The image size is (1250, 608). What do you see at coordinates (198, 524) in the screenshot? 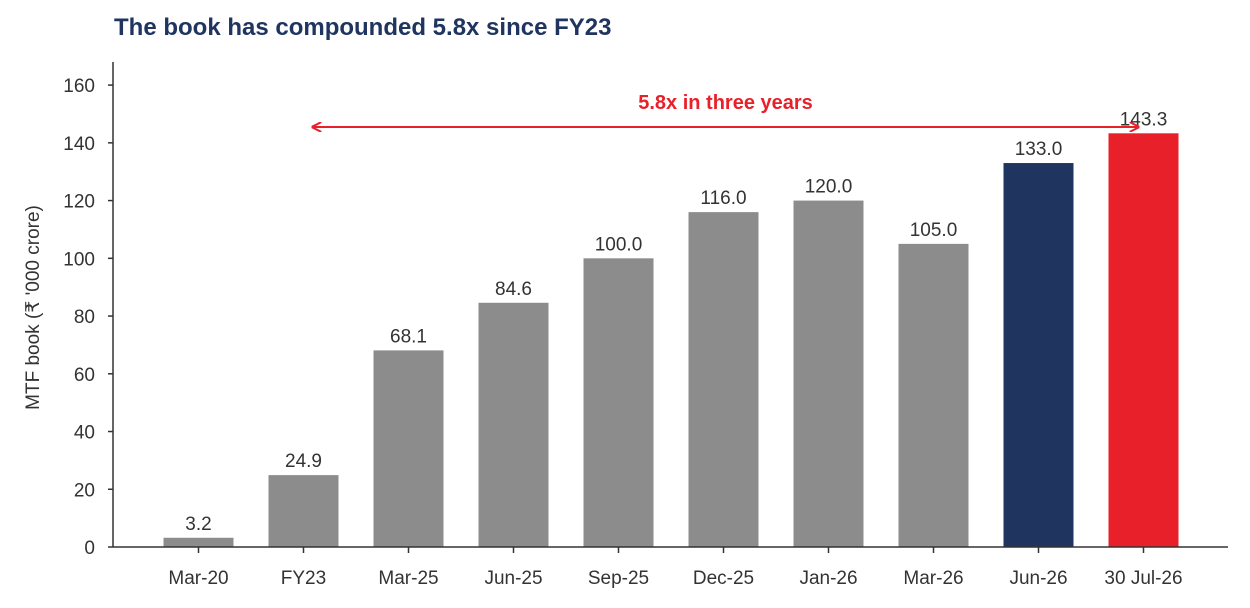
I see `data-label-0: 3.2` at bounding box center [198, 524].